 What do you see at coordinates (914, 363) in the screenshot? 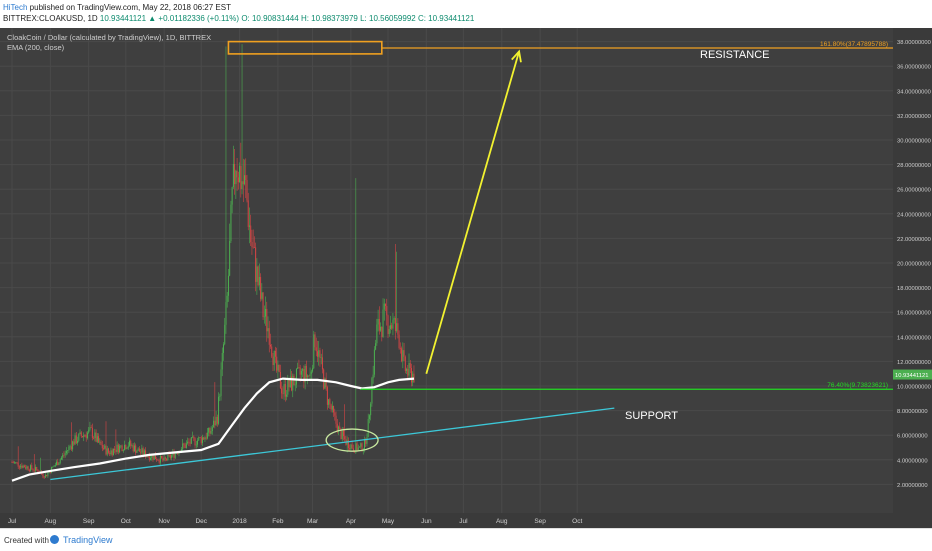
I see `price-tick-label: 12.00000000` at bounding box center [914, 363].